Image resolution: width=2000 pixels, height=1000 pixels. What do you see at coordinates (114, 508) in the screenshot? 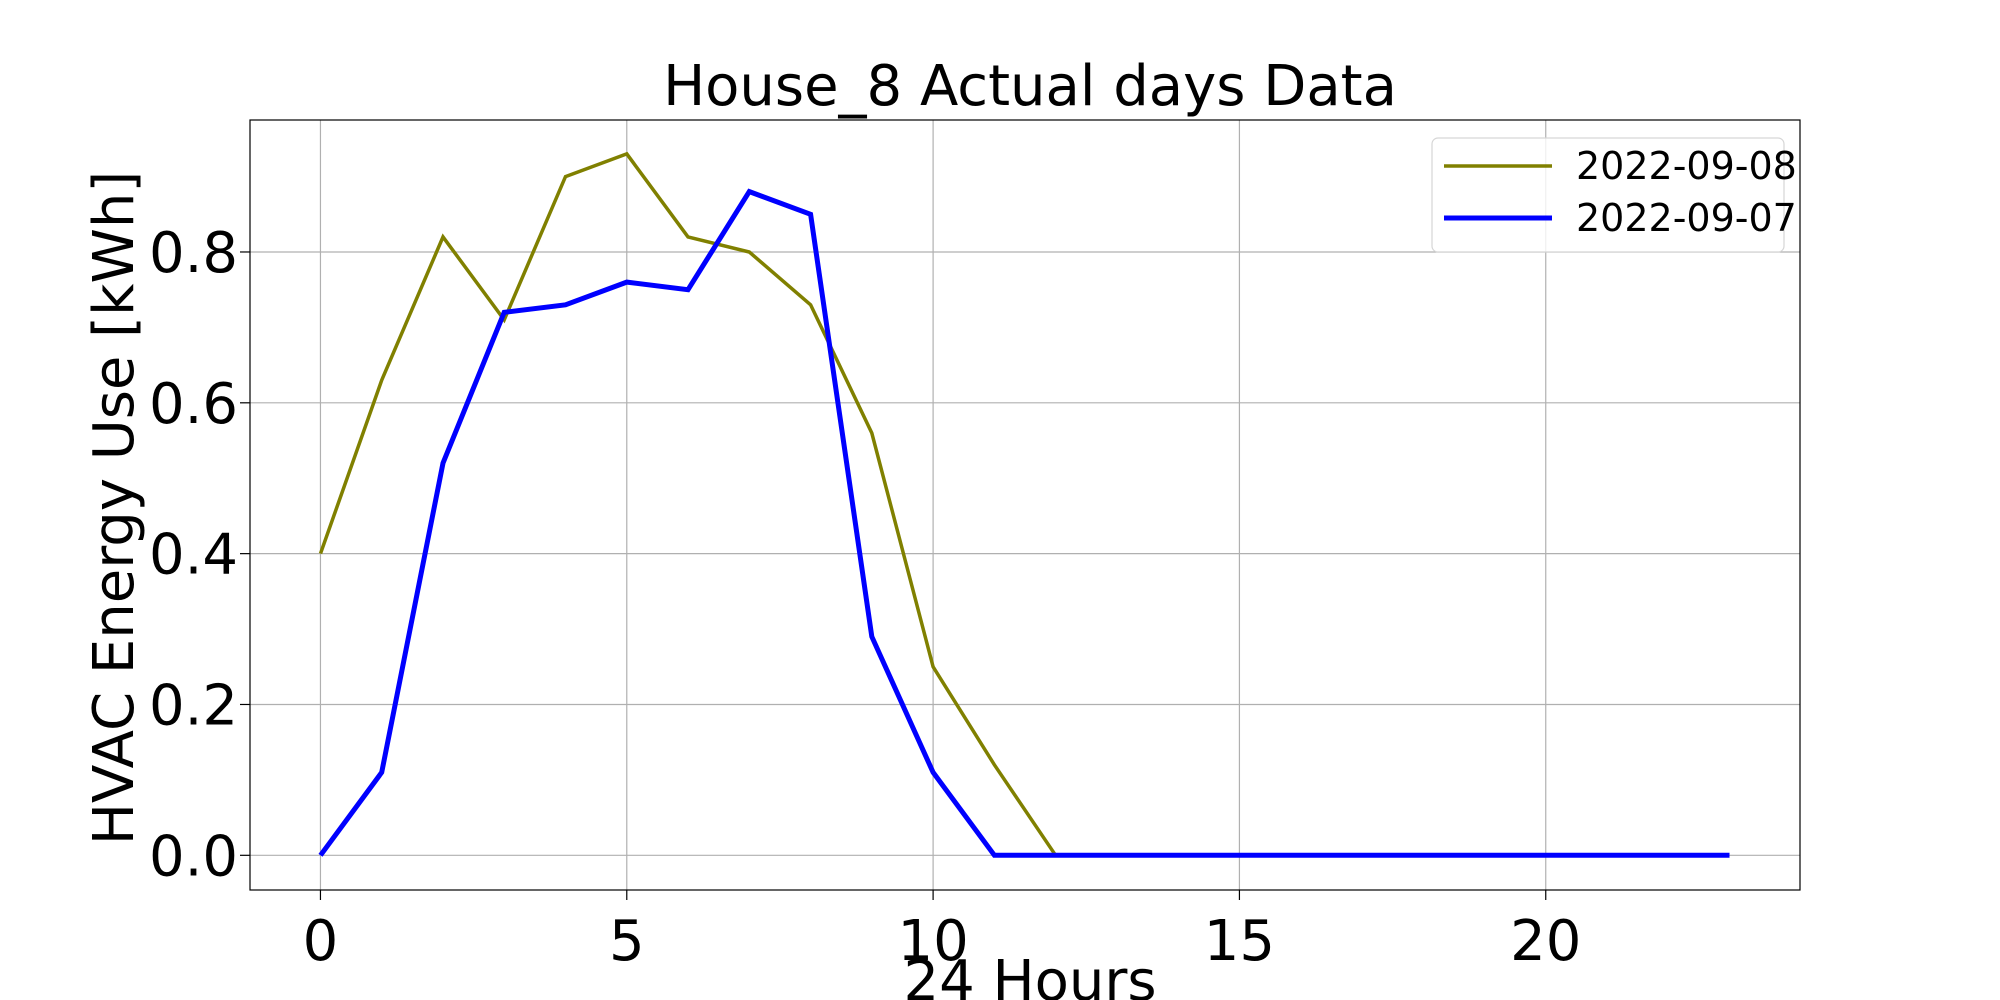
I see `y-axis-label: HVAC Energy Use [kWh]` at bounding box center [114, 508].